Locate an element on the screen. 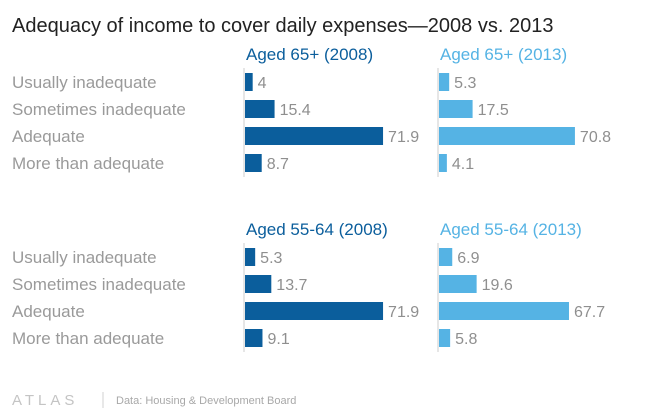 The image size is (647, 416). value-label-panel-4-row-4: 5.8 is located at coordinates (466, 339).